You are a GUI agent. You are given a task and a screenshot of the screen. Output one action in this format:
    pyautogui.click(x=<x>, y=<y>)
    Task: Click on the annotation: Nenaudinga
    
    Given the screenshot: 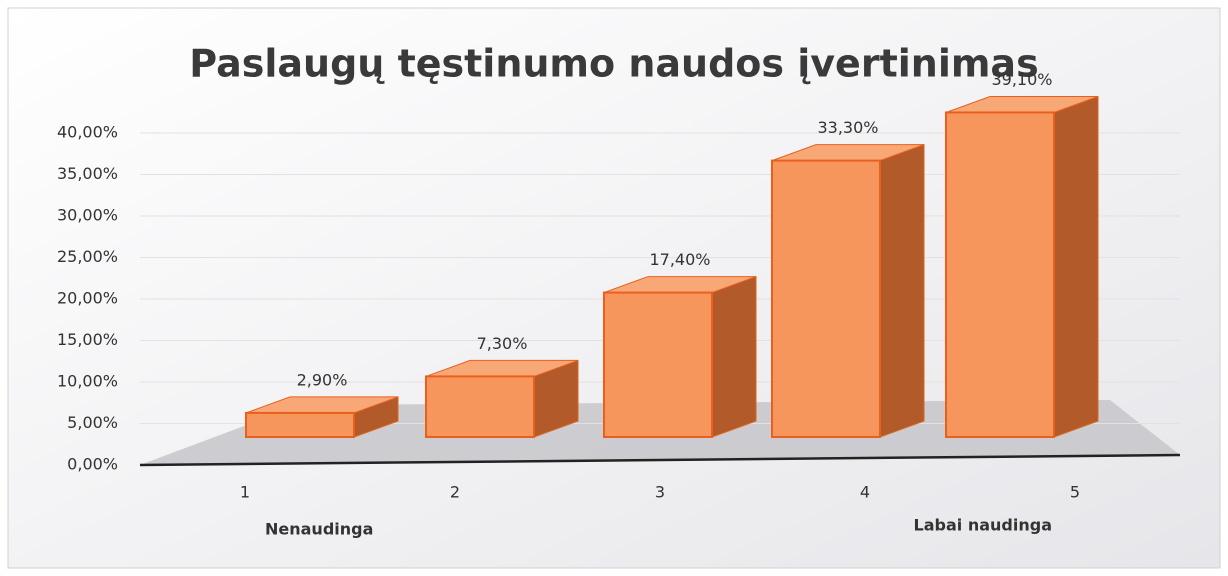 What is the action you would take?
    pyautogui.click(x=319, y=529)
    